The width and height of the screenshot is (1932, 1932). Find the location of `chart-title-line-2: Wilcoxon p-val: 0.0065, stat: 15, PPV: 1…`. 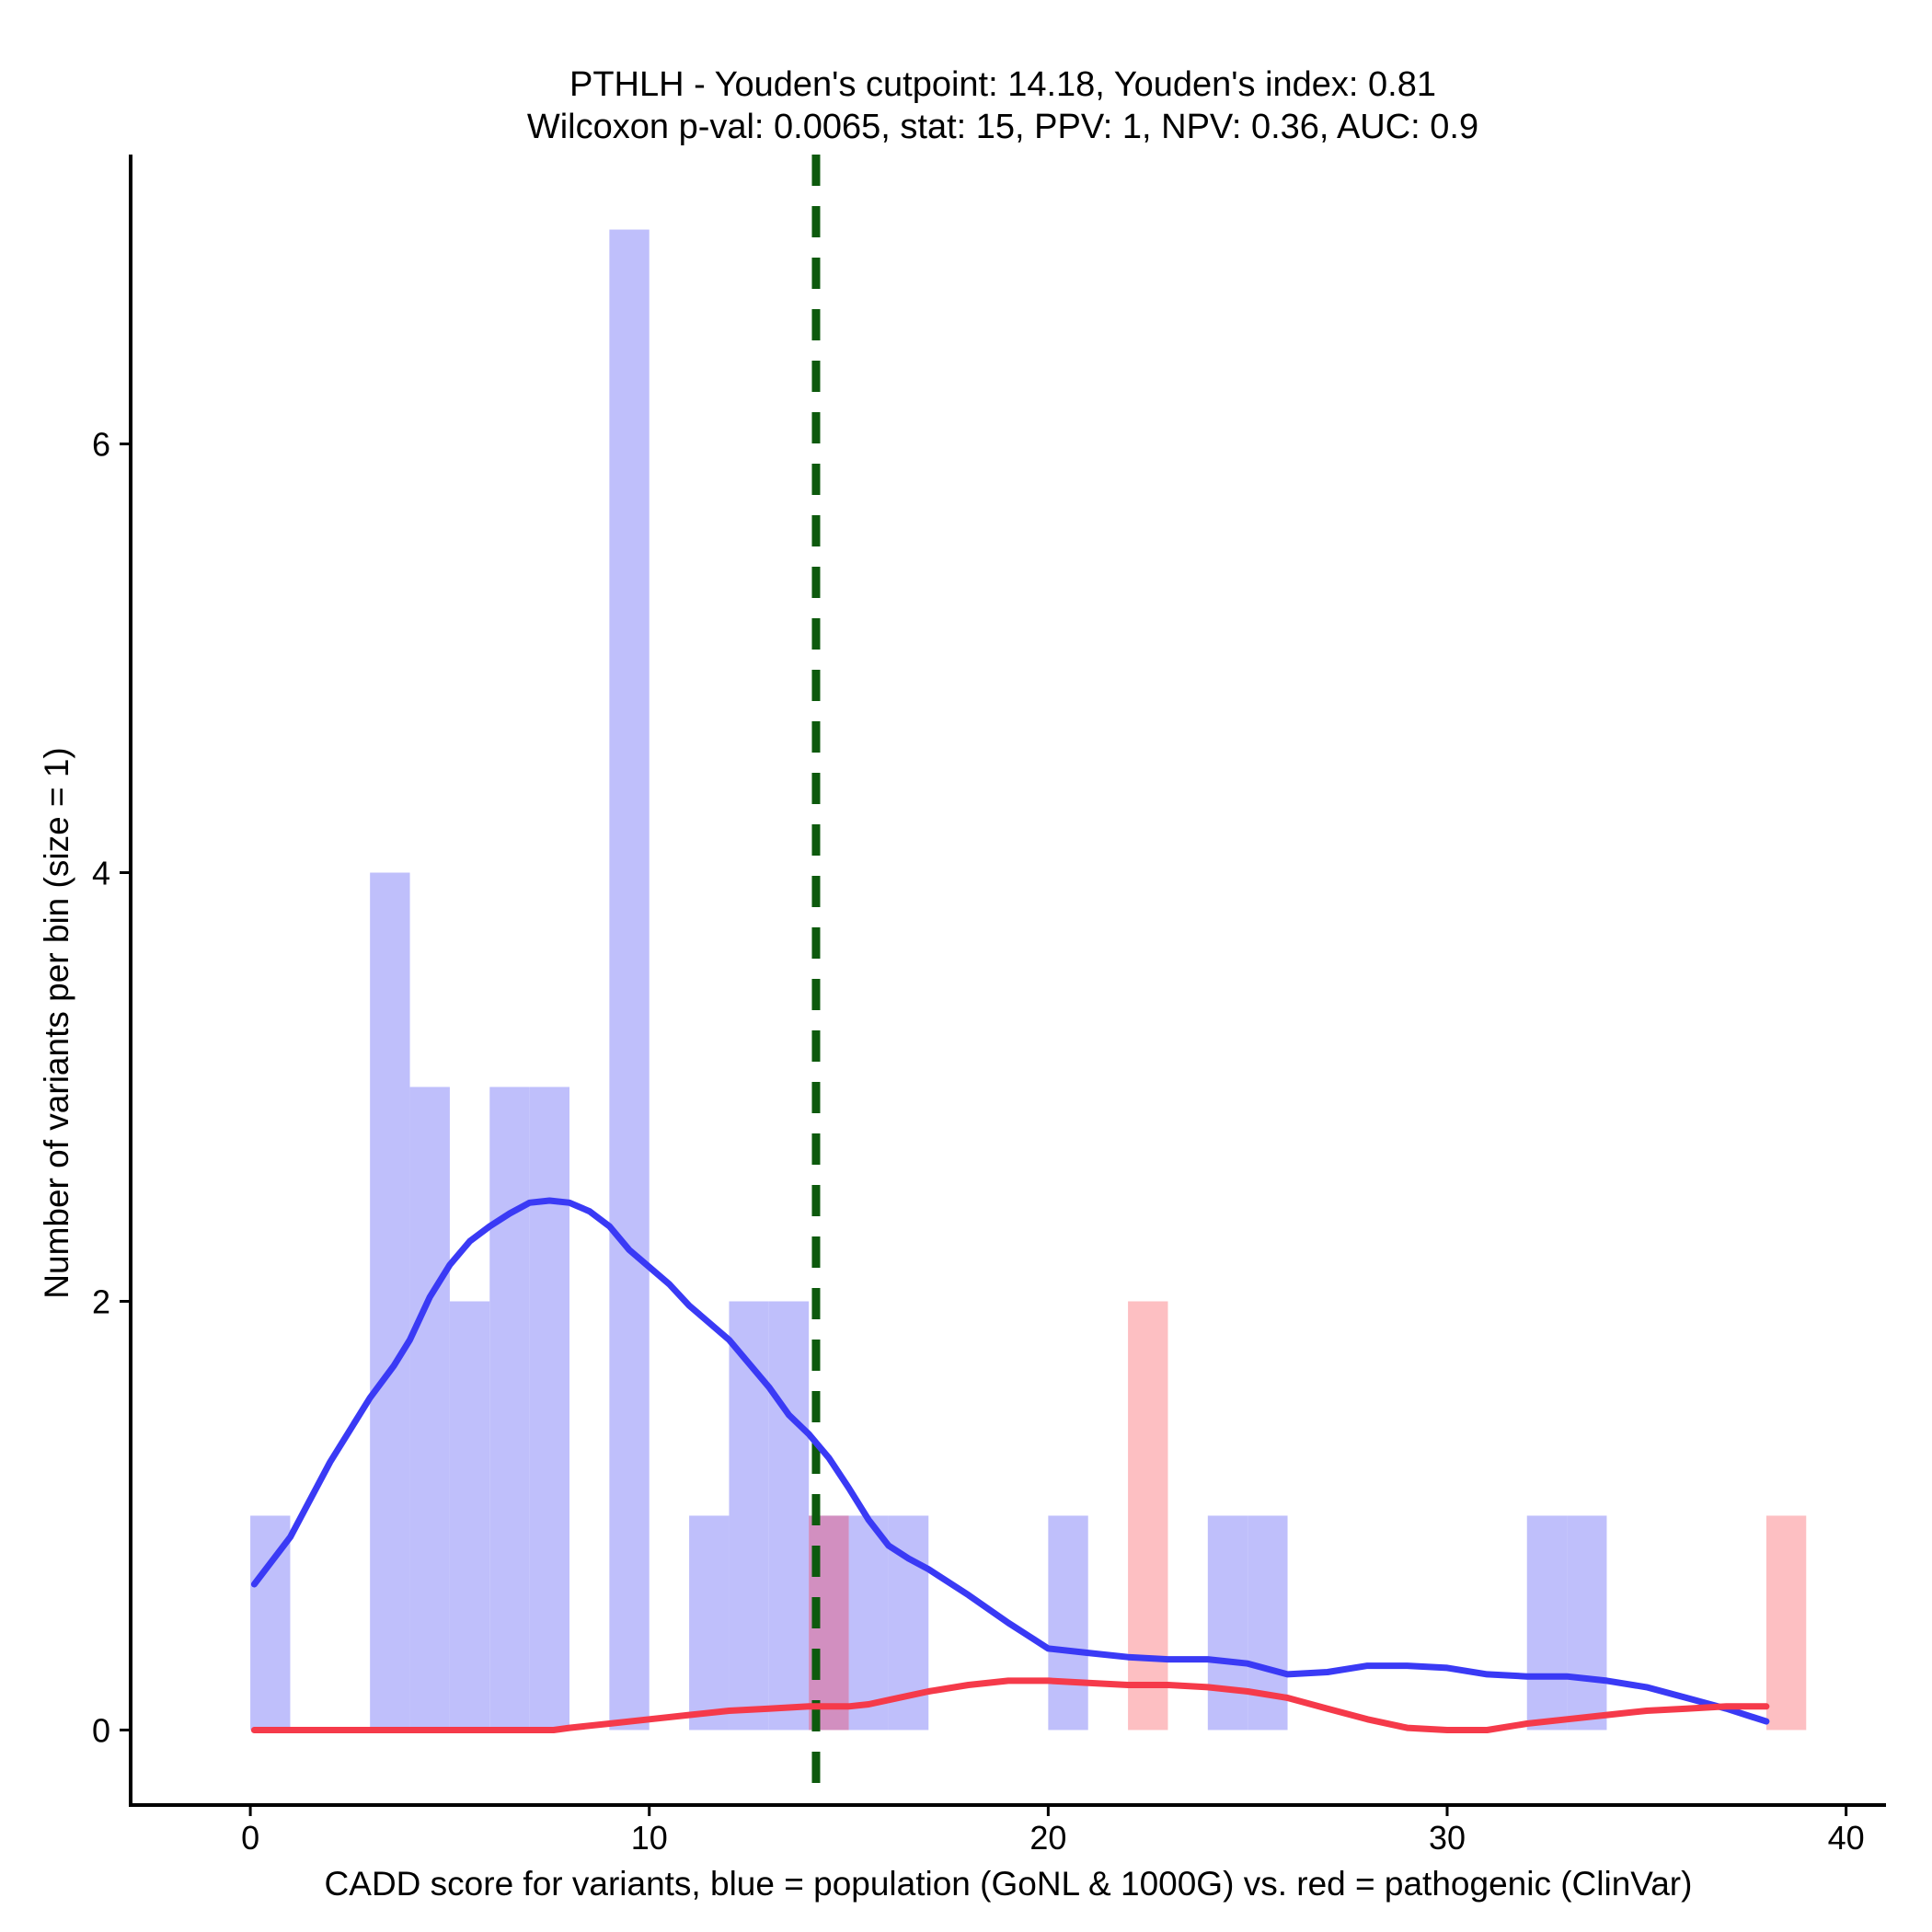

chart-title-line-2: Wilcoxon p-val: 0.0065, stat: 15, PPV: 1… is located at coordinates (1002, 127).